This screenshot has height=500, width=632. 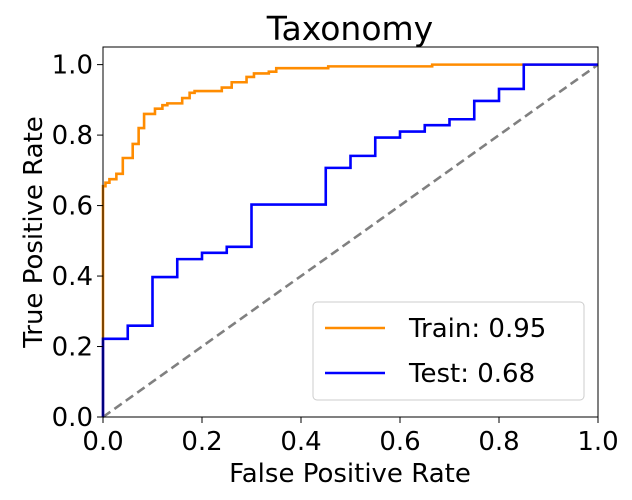 What do you see at coordinates (72, 418) in the screenshot?
I see `y-tick-label: 0.0` at bounding box center [72, 418].